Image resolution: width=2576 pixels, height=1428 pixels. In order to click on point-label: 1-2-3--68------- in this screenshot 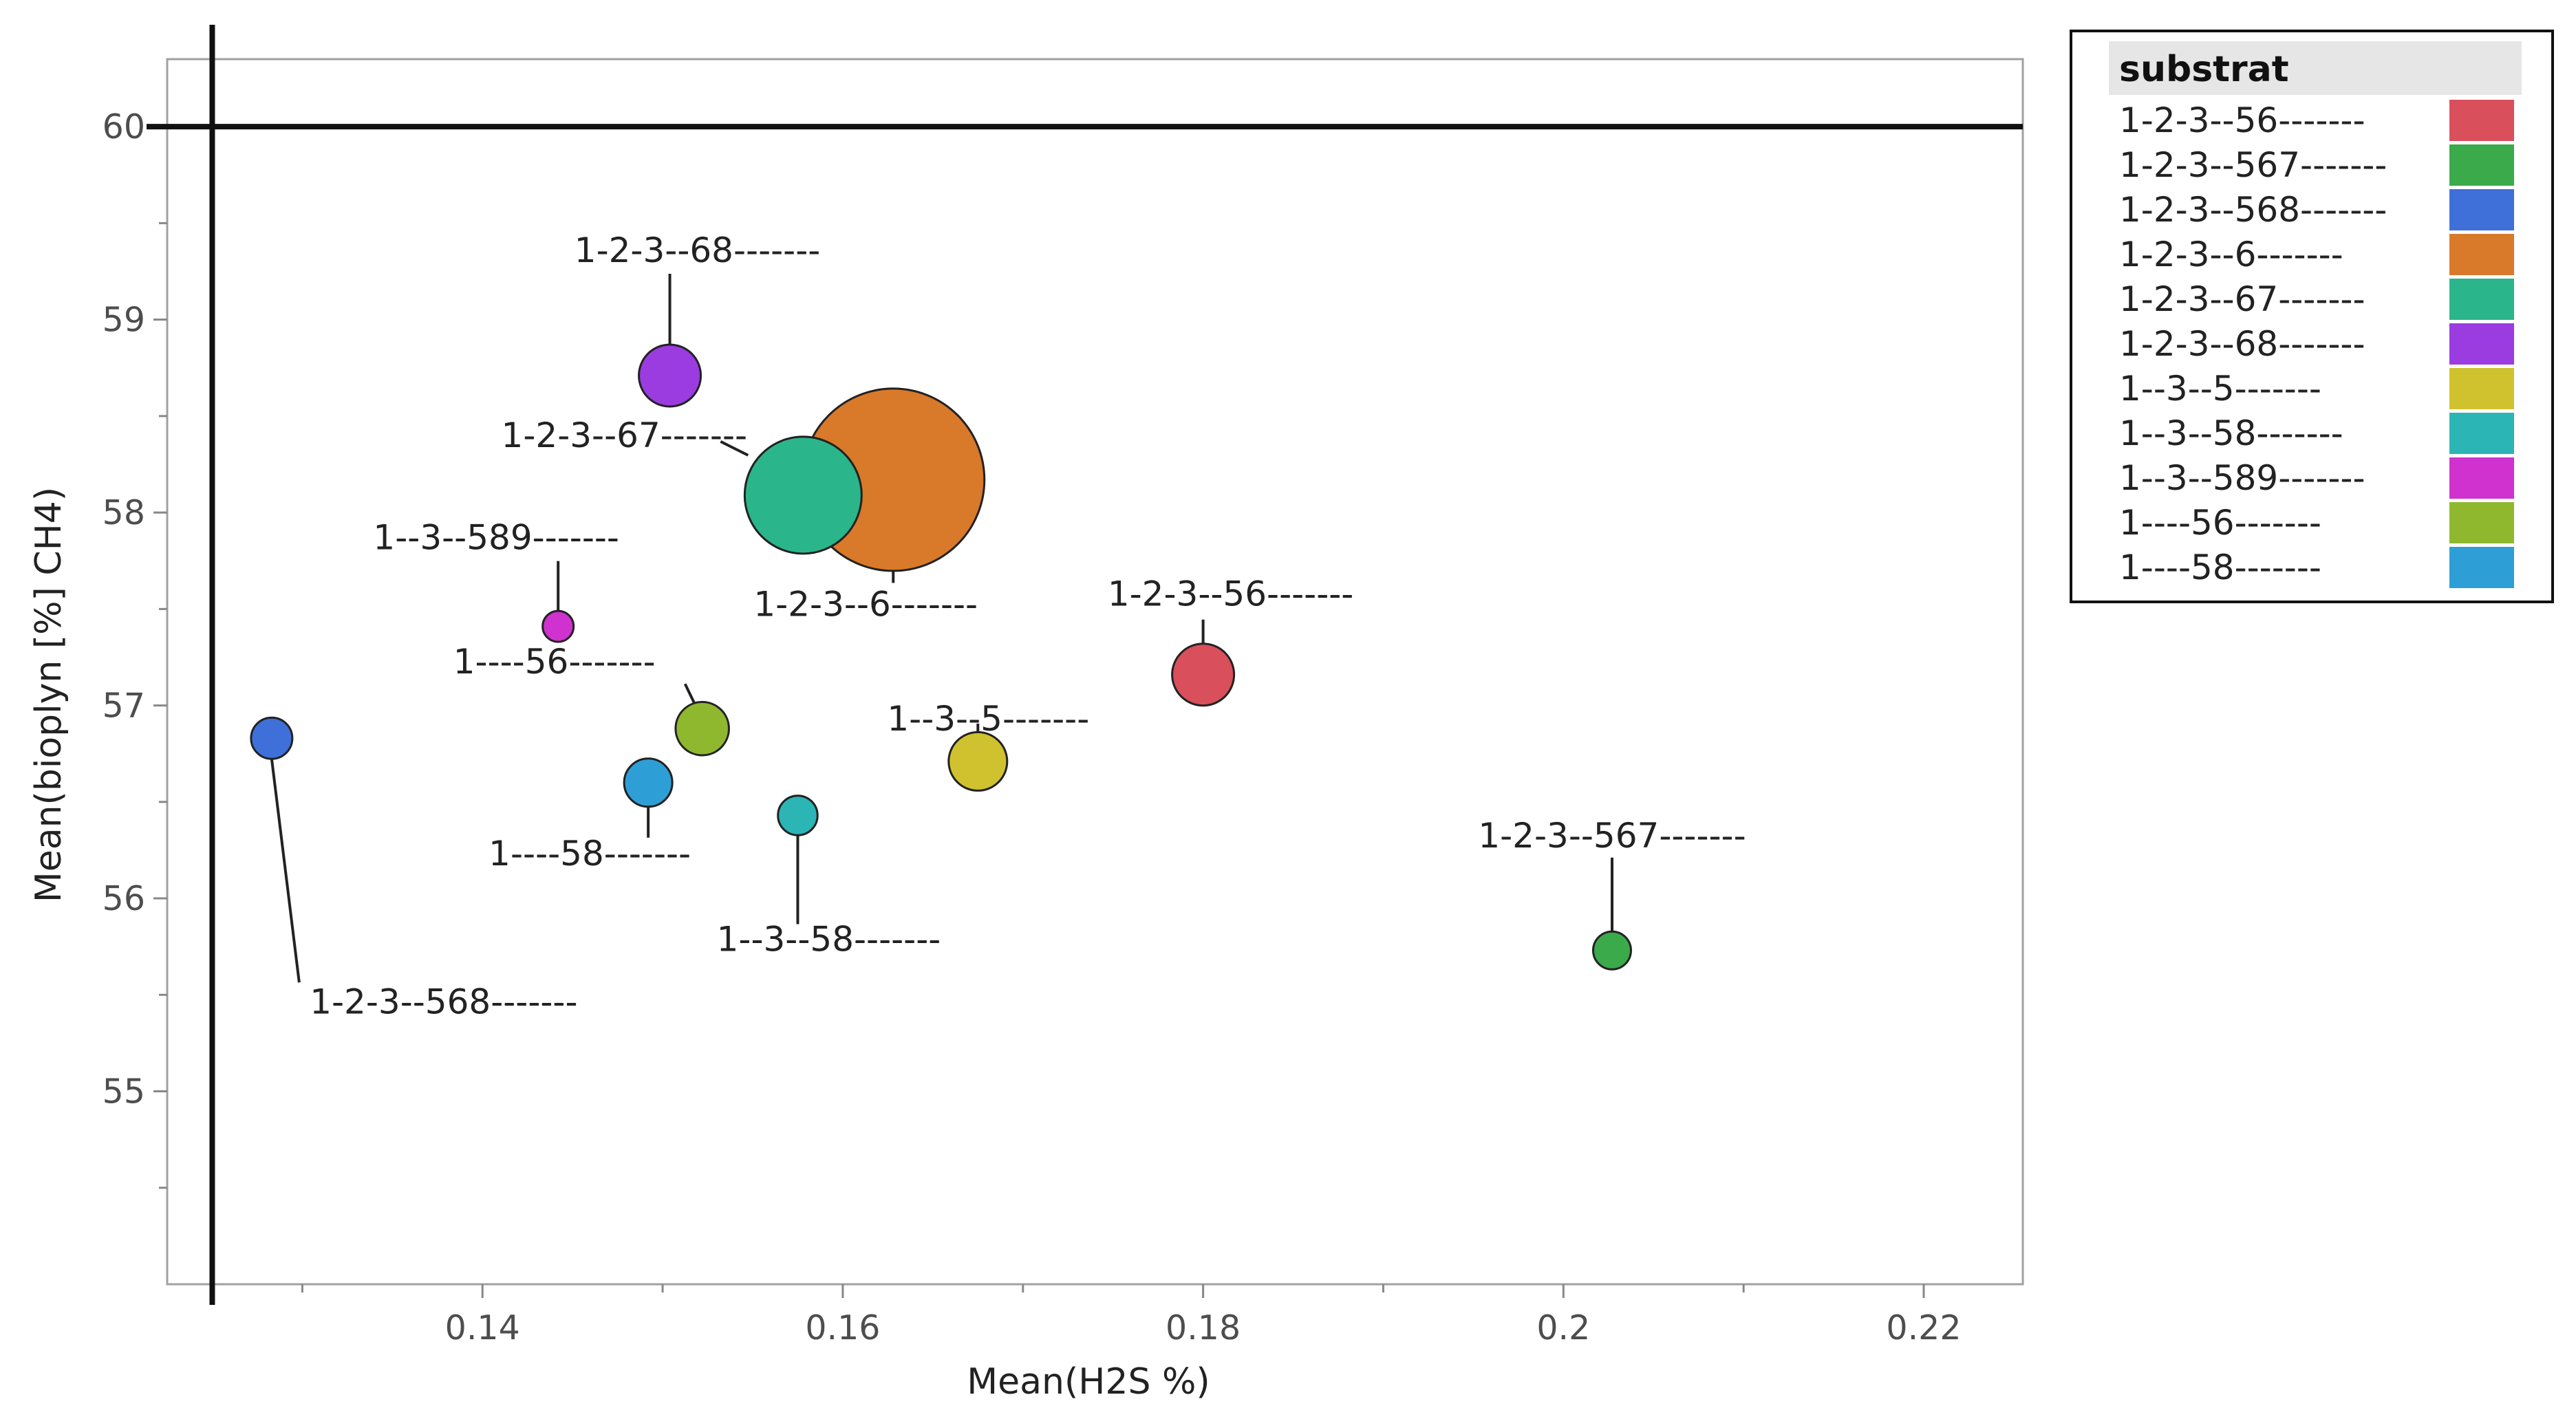, I will do `click(698, 250)`.